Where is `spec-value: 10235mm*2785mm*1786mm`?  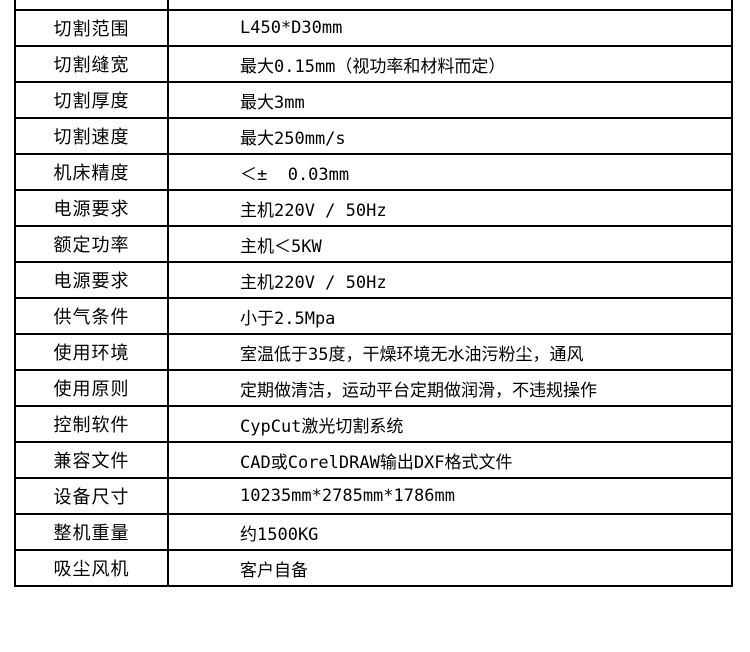
spec-value: 10235mm*2785mm*1786mm is located at coordinates (347, 496).